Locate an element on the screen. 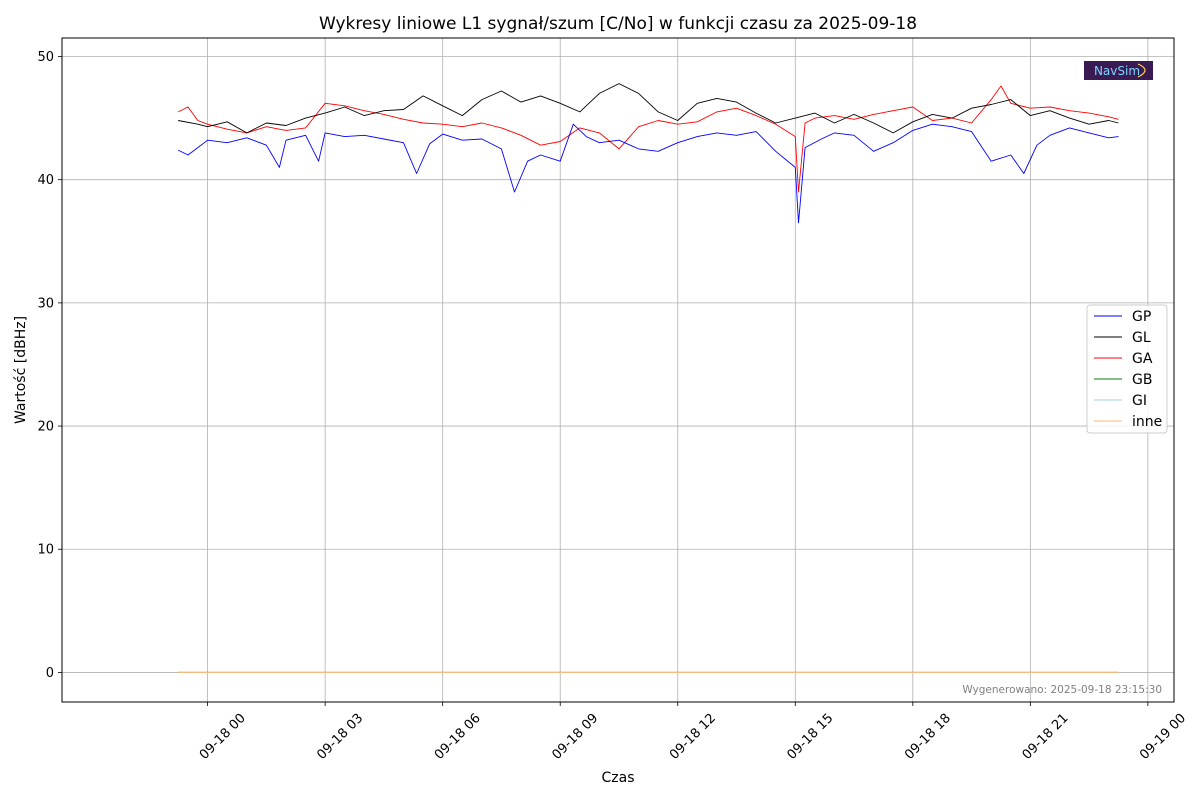 Image resolution: width=1200 pixels, height=800 pixels. legend-label-gb: GB is located at coordinates (1142, 380).